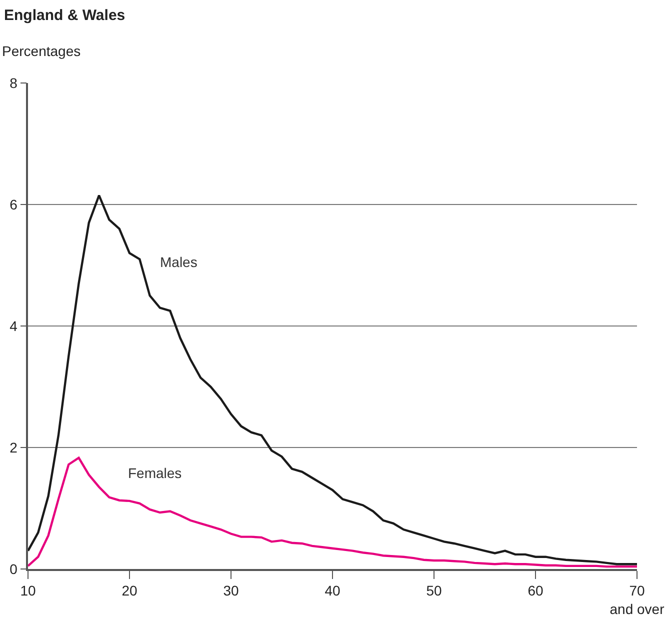 The height and width of the screenshot is (619, 669). What do you see at coordinates (536, 590) in the screenshot?
I see `x-tick-label: 60` at bounding box center [536, 590].